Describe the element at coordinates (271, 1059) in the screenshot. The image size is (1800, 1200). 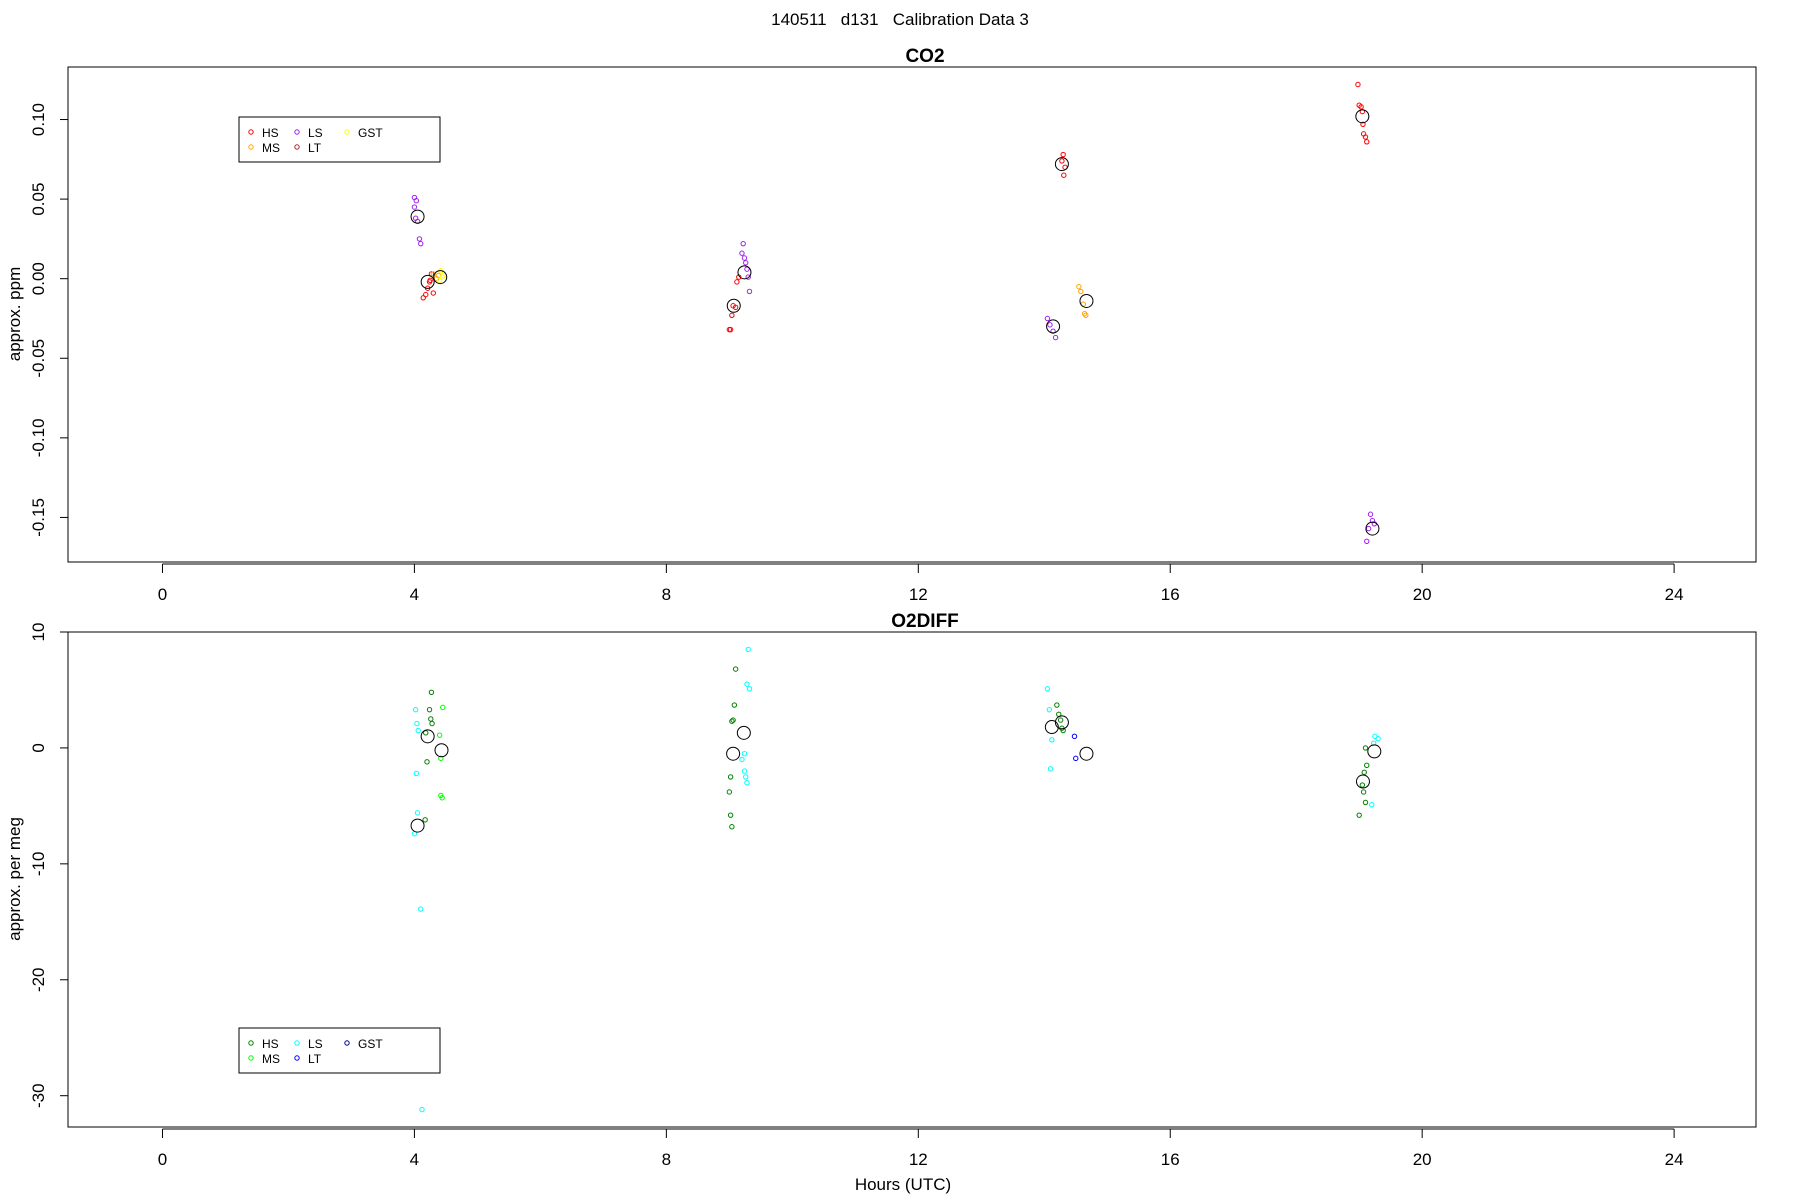
I see `o2diff-legend-label-ms: MS` at that location.